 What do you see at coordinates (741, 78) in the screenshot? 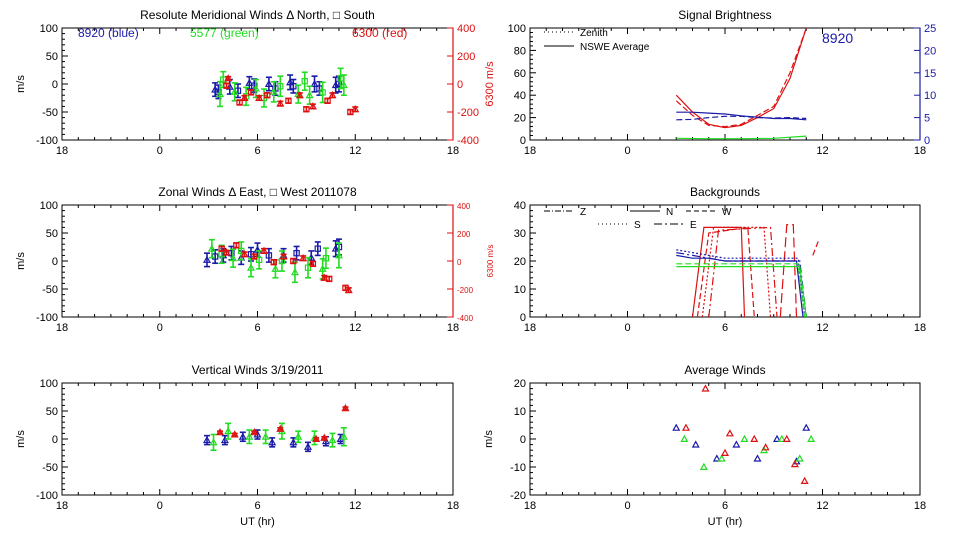
I see `brightness-series-line` at bounding box center [741, 78].